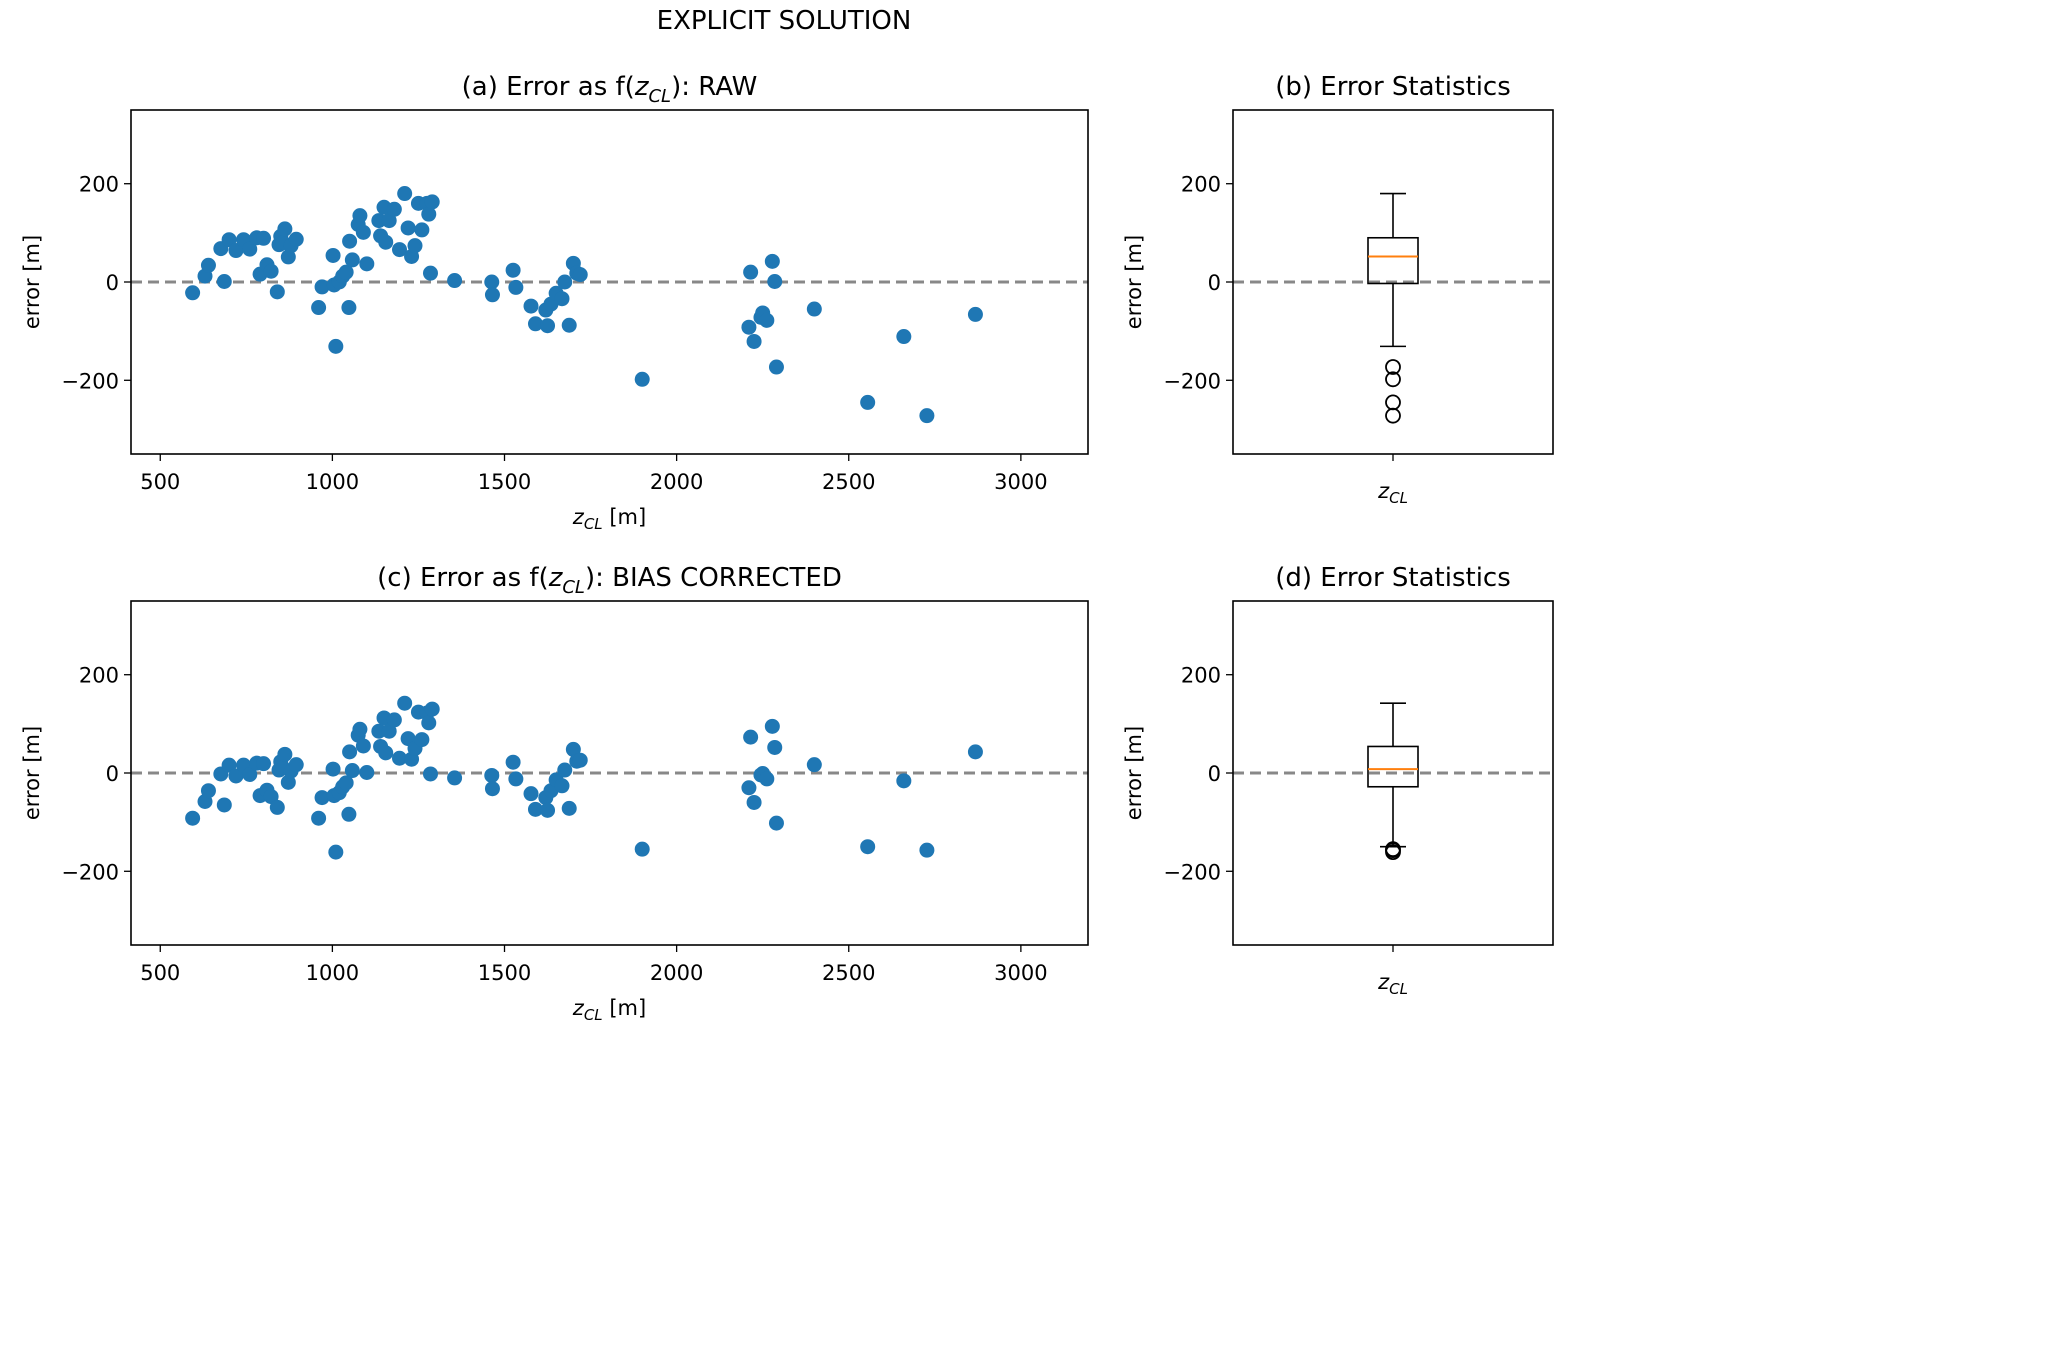 This screenshot has height=1361, width=2067. I want to click on x-tick-label: 2000, so click(676, 482).